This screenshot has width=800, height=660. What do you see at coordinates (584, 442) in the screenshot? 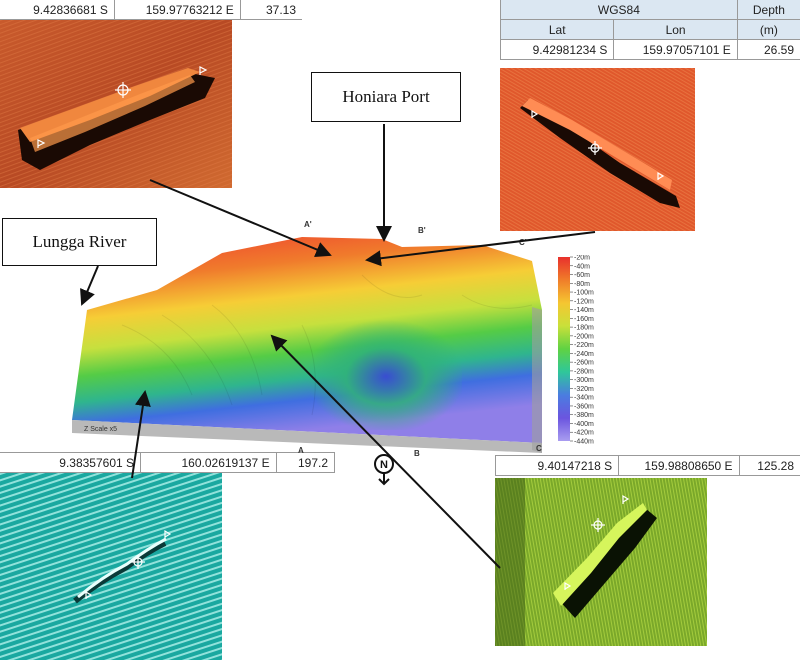
I see `depth-scale-label: -440m` at bounding box center [584, 442].